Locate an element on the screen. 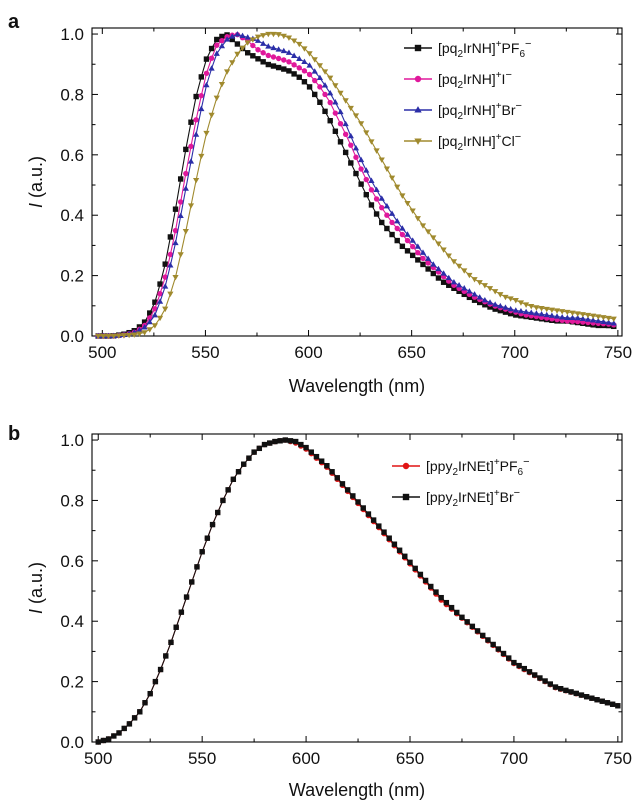 The image size is (638, 807). y-axis-title-symbol: I is located at coordinates (36, 611).